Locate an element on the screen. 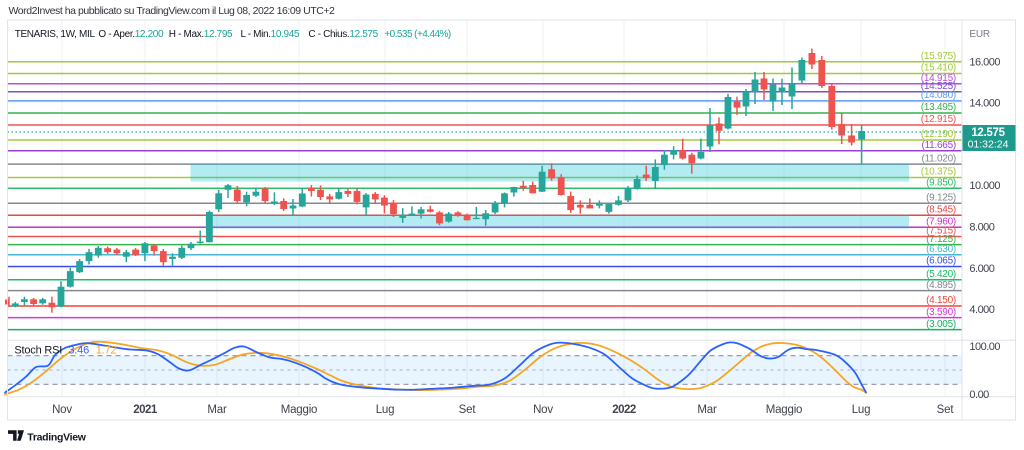 The height and width of the screenshot is (450, 1024). svg-text: (4.150) is located at coordinates (941, 300).